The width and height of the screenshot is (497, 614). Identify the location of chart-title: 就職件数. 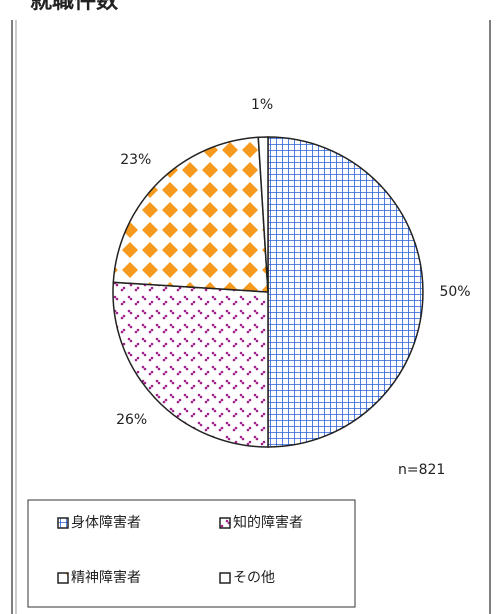
(74, 7).